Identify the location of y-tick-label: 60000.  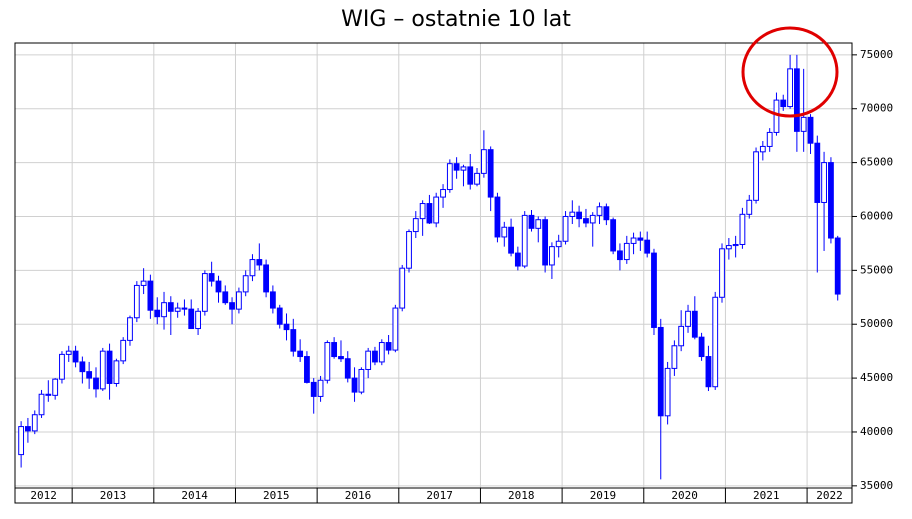
(876, 215).